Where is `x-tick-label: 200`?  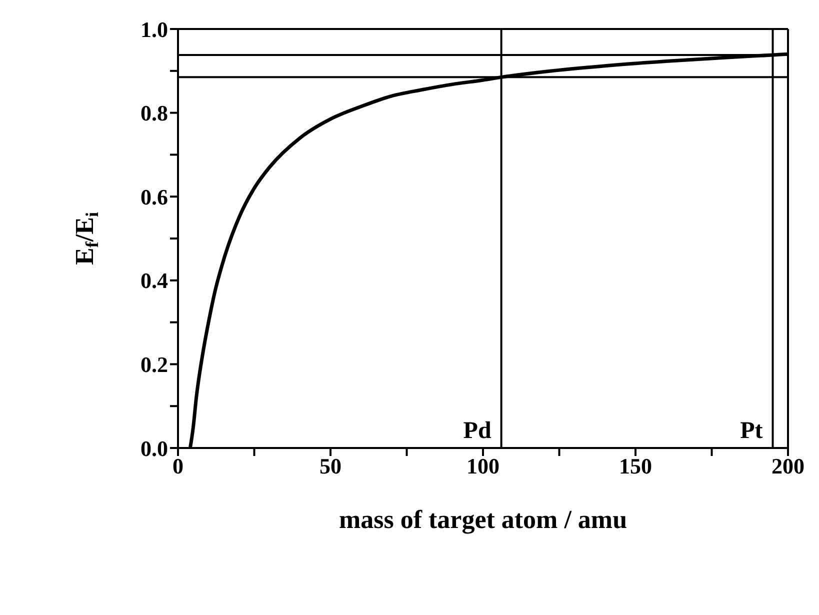 x-tick-label: 200 is located at coordinates (788, 466).